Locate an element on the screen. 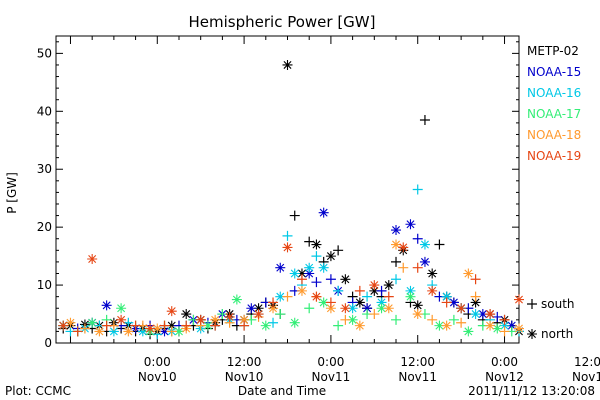  x-tick-time-label: 0:00 is located at coordinates (157, 362).